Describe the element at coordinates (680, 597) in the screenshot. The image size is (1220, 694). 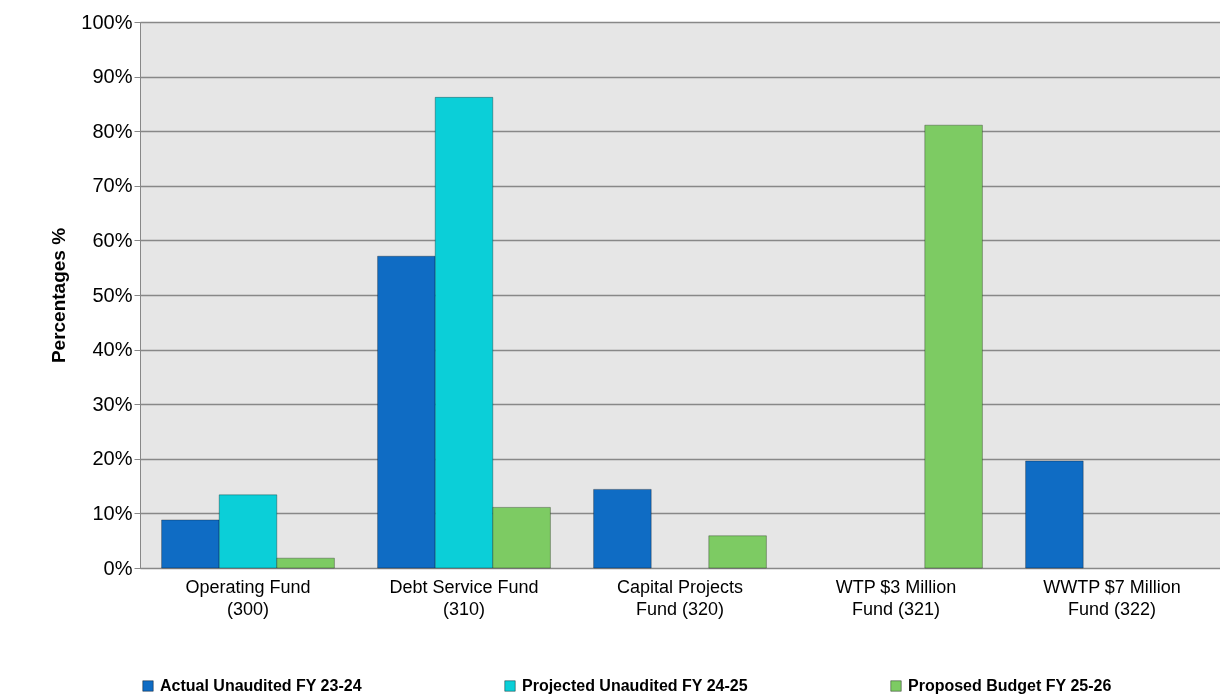
I see `x-tick-label: Capital Projects Fund (320)` at that location.